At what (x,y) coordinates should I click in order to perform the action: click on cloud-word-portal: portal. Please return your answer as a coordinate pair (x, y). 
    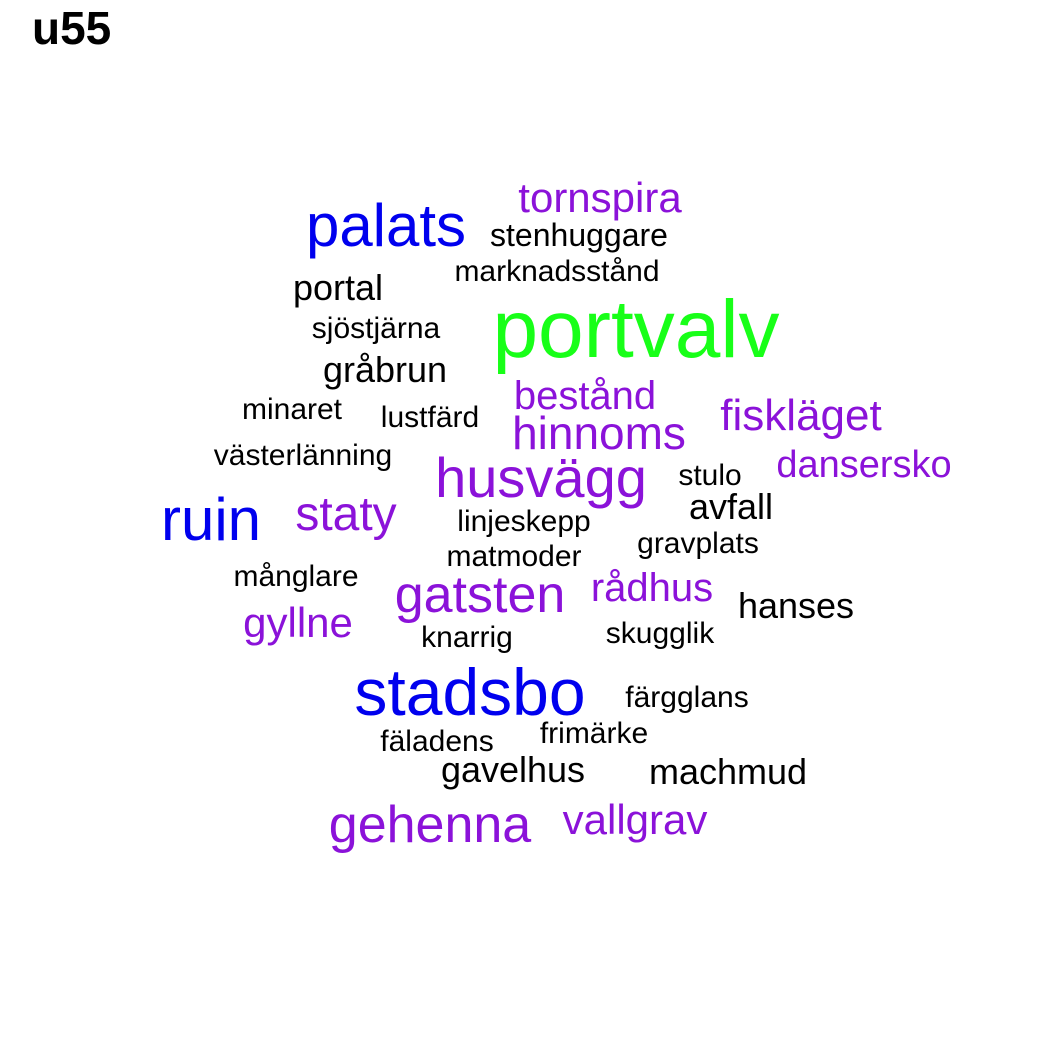
    Looking at the image, I should click on (338, 287).